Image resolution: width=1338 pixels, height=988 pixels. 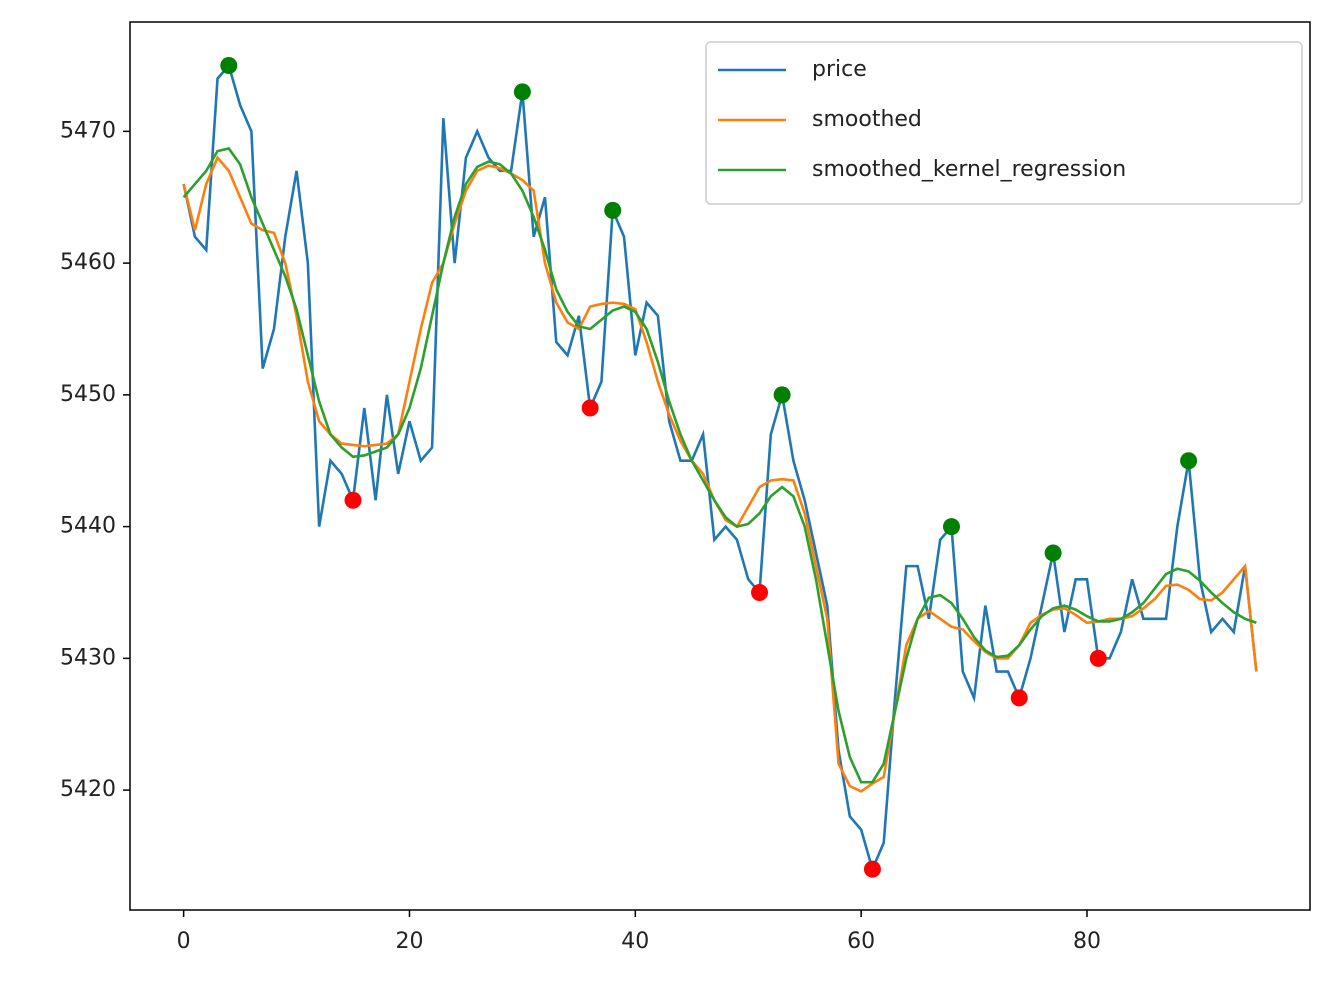 What do you see at coordinates (88, 657) in the screenshot?
I see `y-tick-label: 5430` at bounding box center [88, 657].